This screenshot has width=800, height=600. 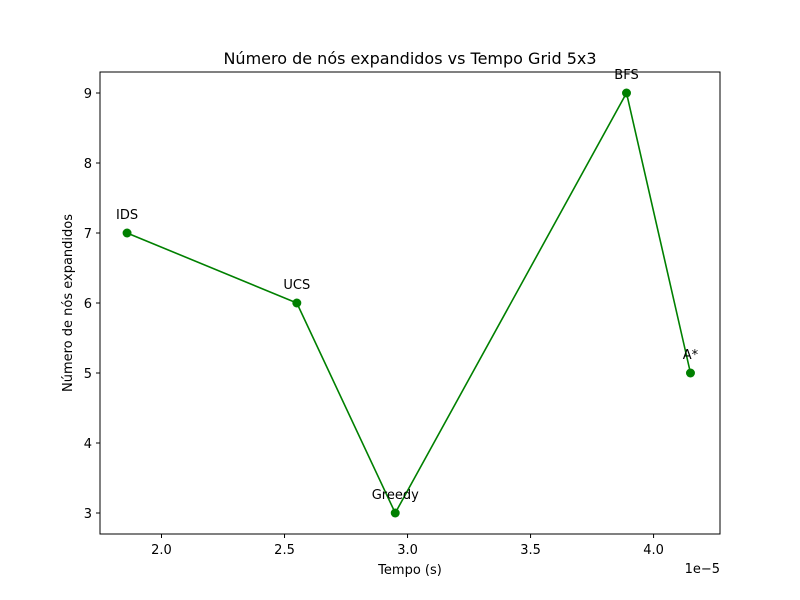 I want to click on y-tick-label: 8, so click(x=88, y=164).